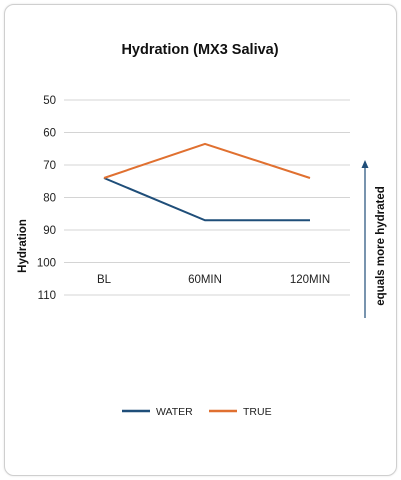  Describe the element at coordinates (365, 164) in the screenshot. I see `arrow-up-icon` at that location.